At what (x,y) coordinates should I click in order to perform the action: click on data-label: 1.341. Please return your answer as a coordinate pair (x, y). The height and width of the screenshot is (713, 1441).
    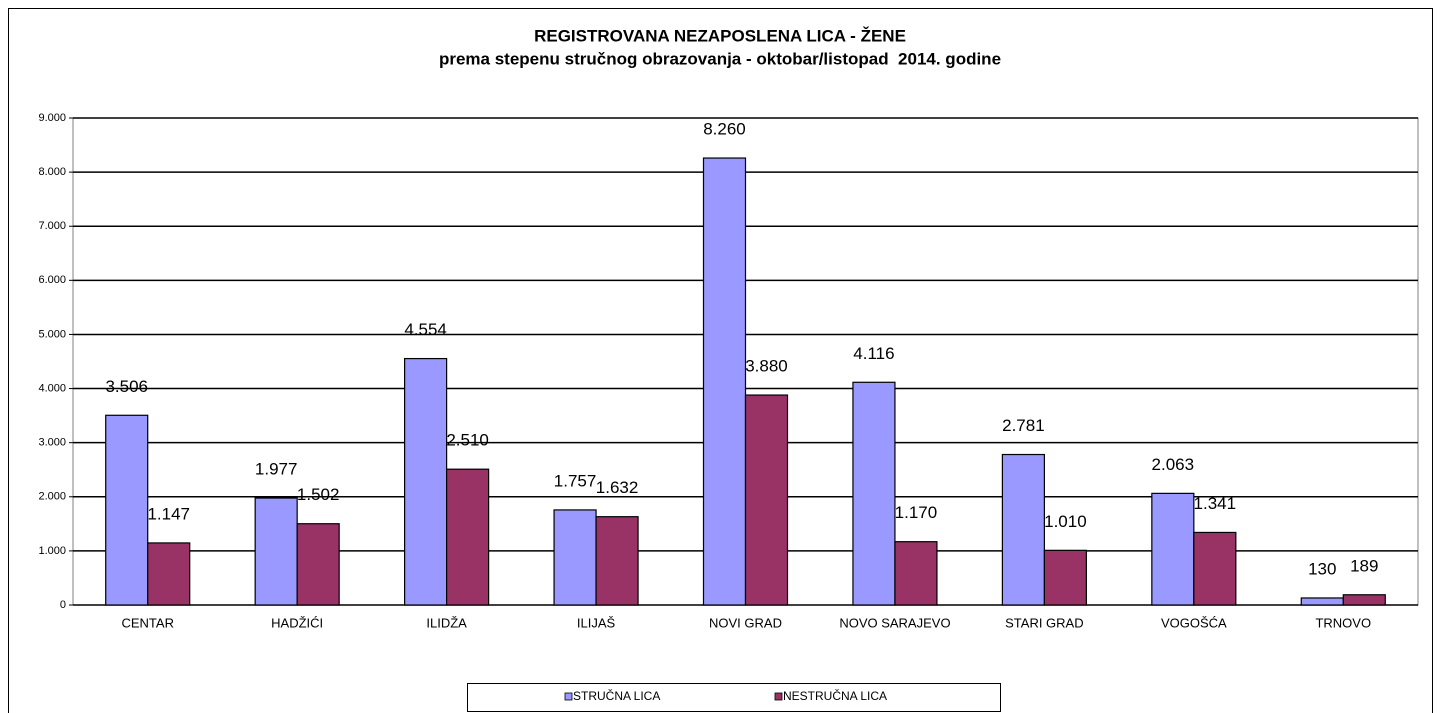
    Looking at the image, I should click on (1215, 503).